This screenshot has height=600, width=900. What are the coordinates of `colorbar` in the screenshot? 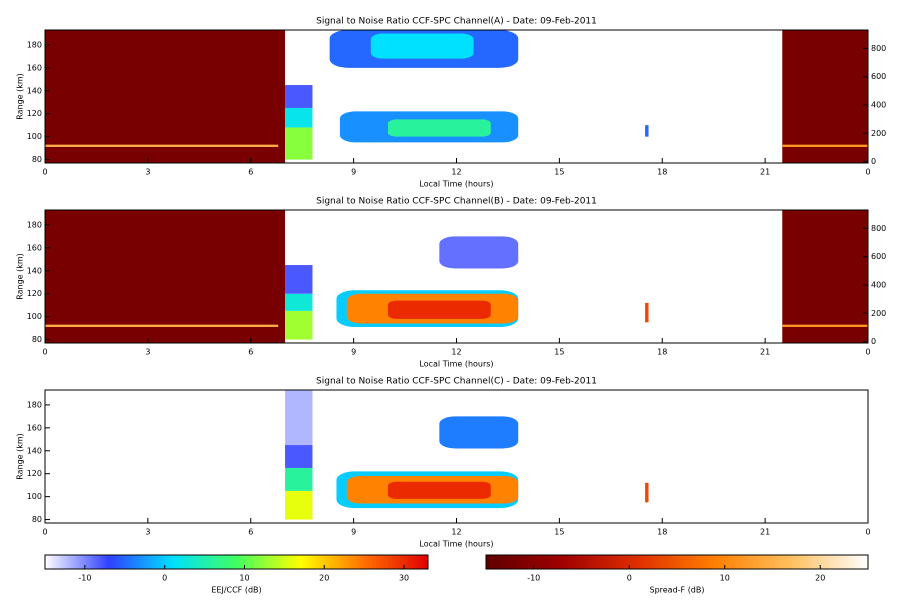 It's located at (677, 562).